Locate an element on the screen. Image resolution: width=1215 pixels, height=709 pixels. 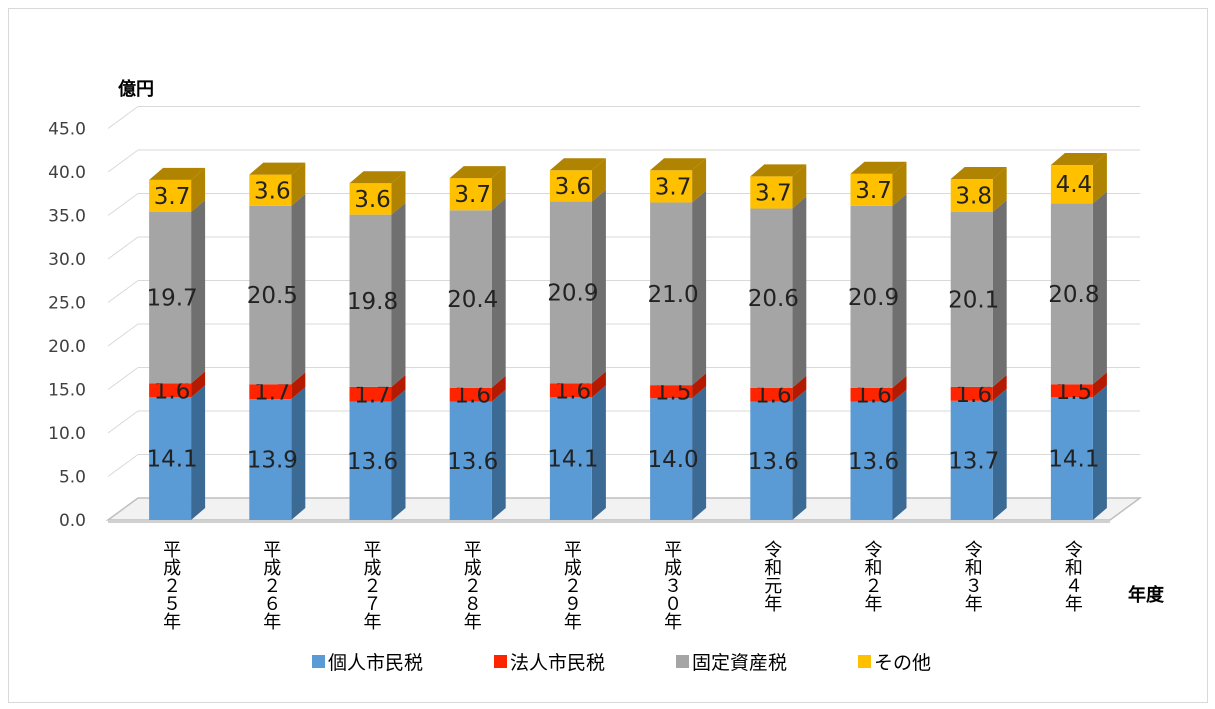
data-label: 20.5 is located at coordinates (272, 296).